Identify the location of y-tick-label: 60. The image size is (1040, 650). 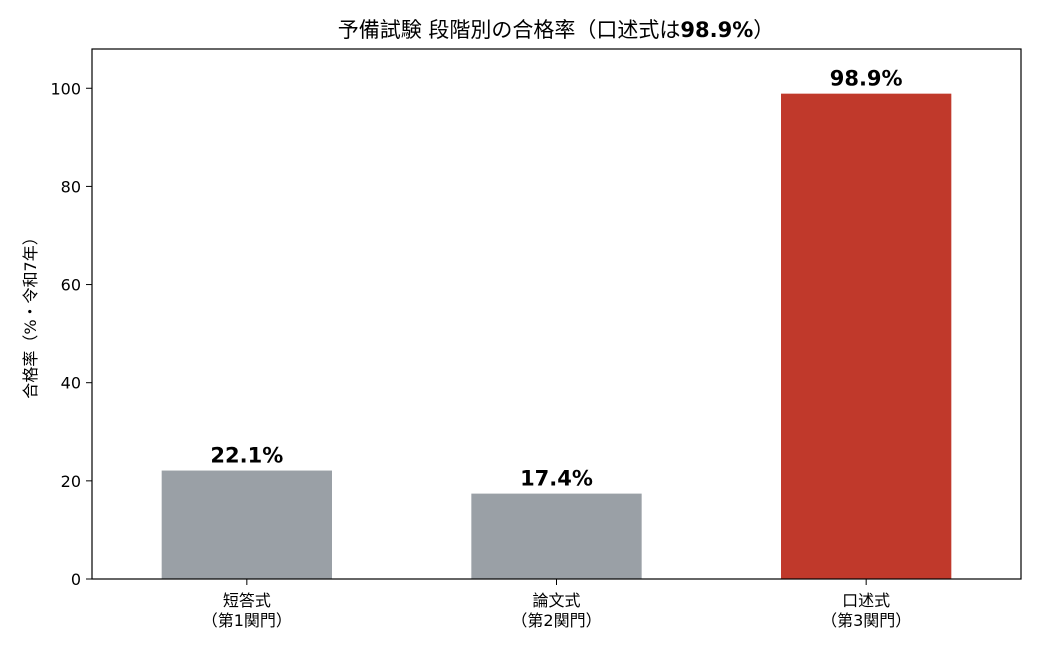
(71, 285).